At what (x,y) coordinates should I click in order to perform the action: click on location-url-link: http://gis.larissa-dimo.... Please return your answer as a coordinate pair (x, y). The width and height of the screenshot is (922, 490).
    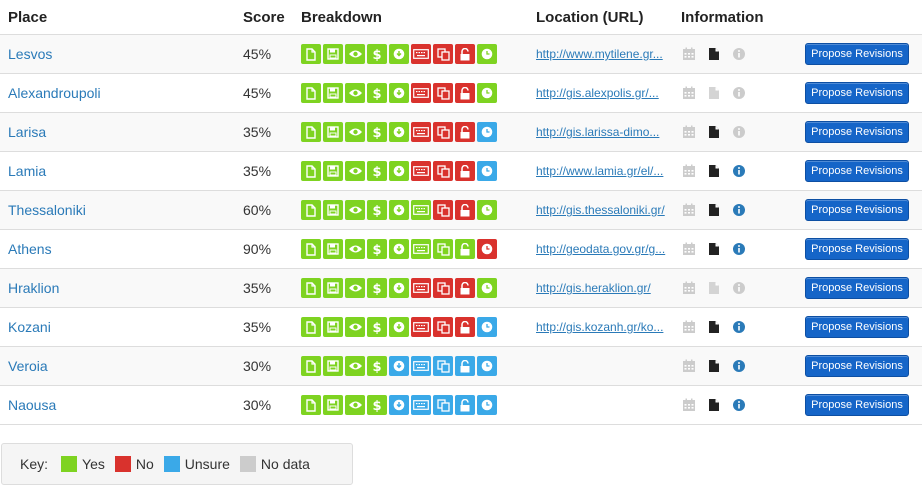
    Looking at the image, I should click on (598, 132).